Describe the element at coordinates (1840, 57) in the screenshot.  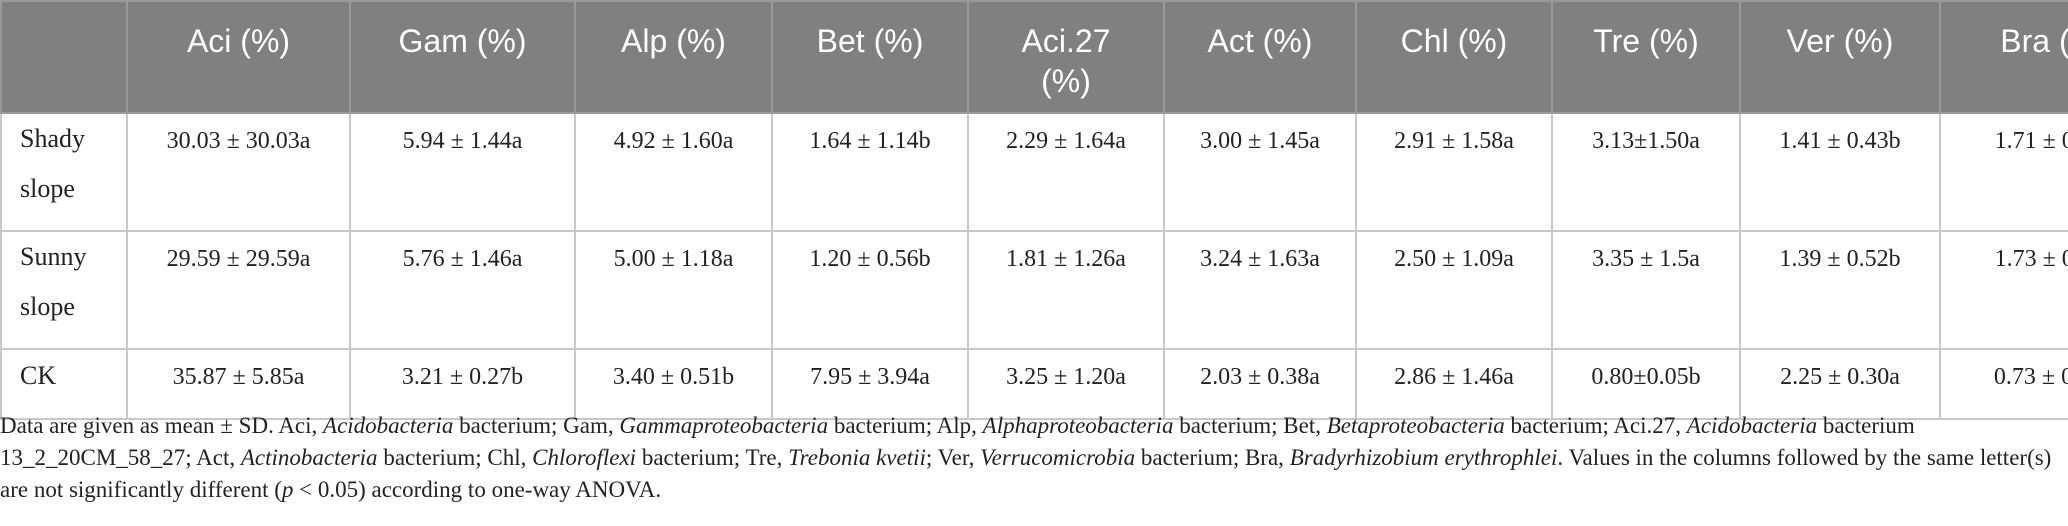
I see `header-cell: Ver (%)` at that location.